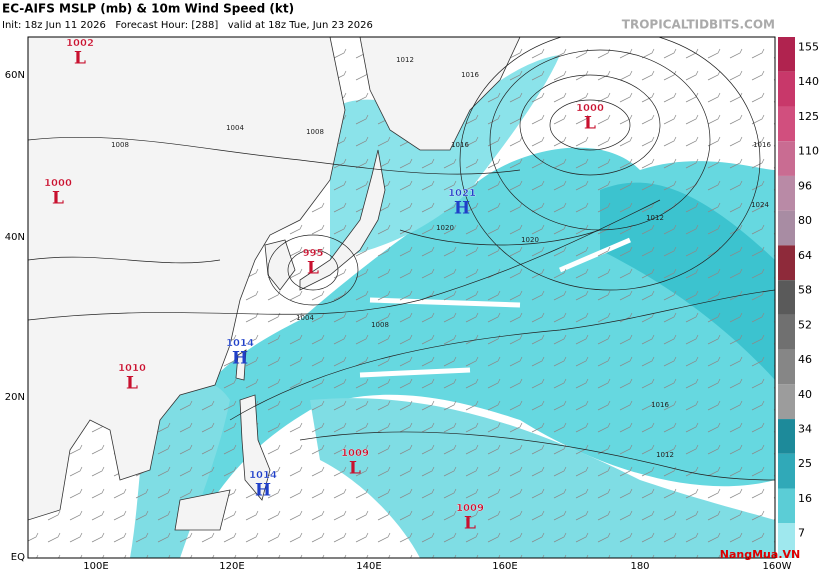 The width and height of the screenshot is (819, 573). What do you see at coordinates (95, 566) in the screenshot?
I see `lon-label: 100E` at bounding box center [95, 566].